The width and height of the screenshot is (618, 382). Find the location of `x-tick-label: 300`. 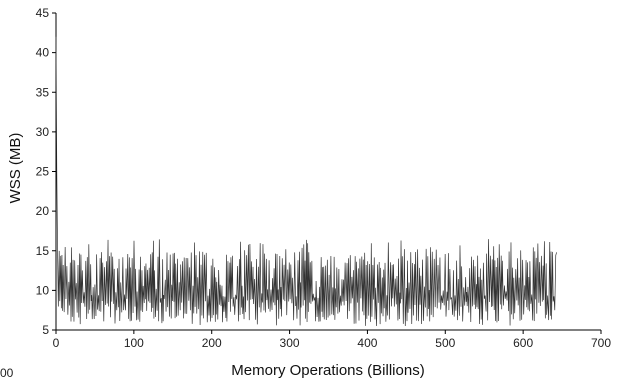

x-tick-label: 300 is located at coordinates (290, 343).